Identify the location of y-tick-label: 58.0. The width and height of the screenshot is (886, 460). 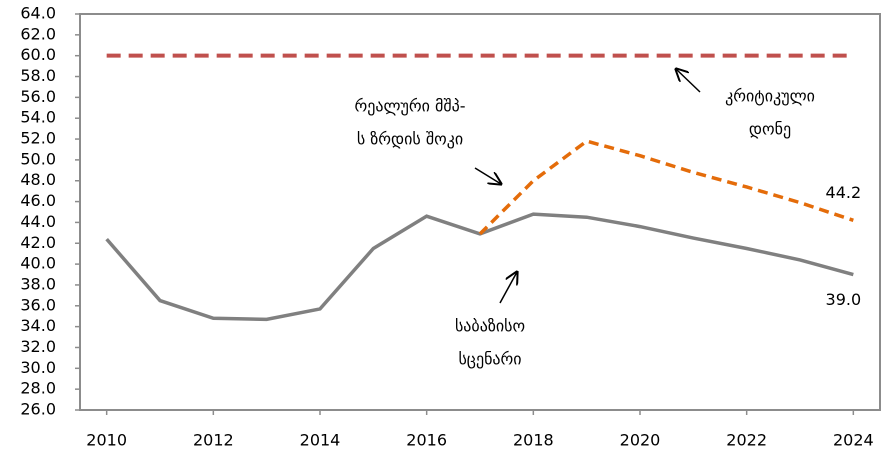
(38, 75).